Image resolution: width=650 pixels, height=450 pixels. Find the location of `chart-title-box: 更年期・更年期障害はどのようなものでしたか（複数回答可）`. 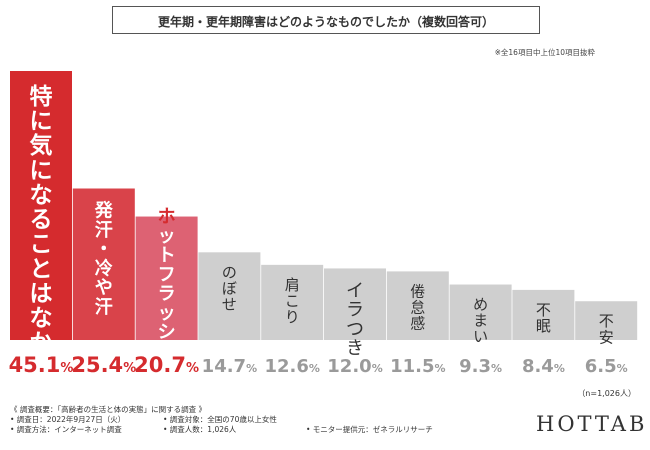

chart-title-box: 更年期・更年期障害はどのようなものでしたか（複数回答可） is located at coordinates (326, 20).